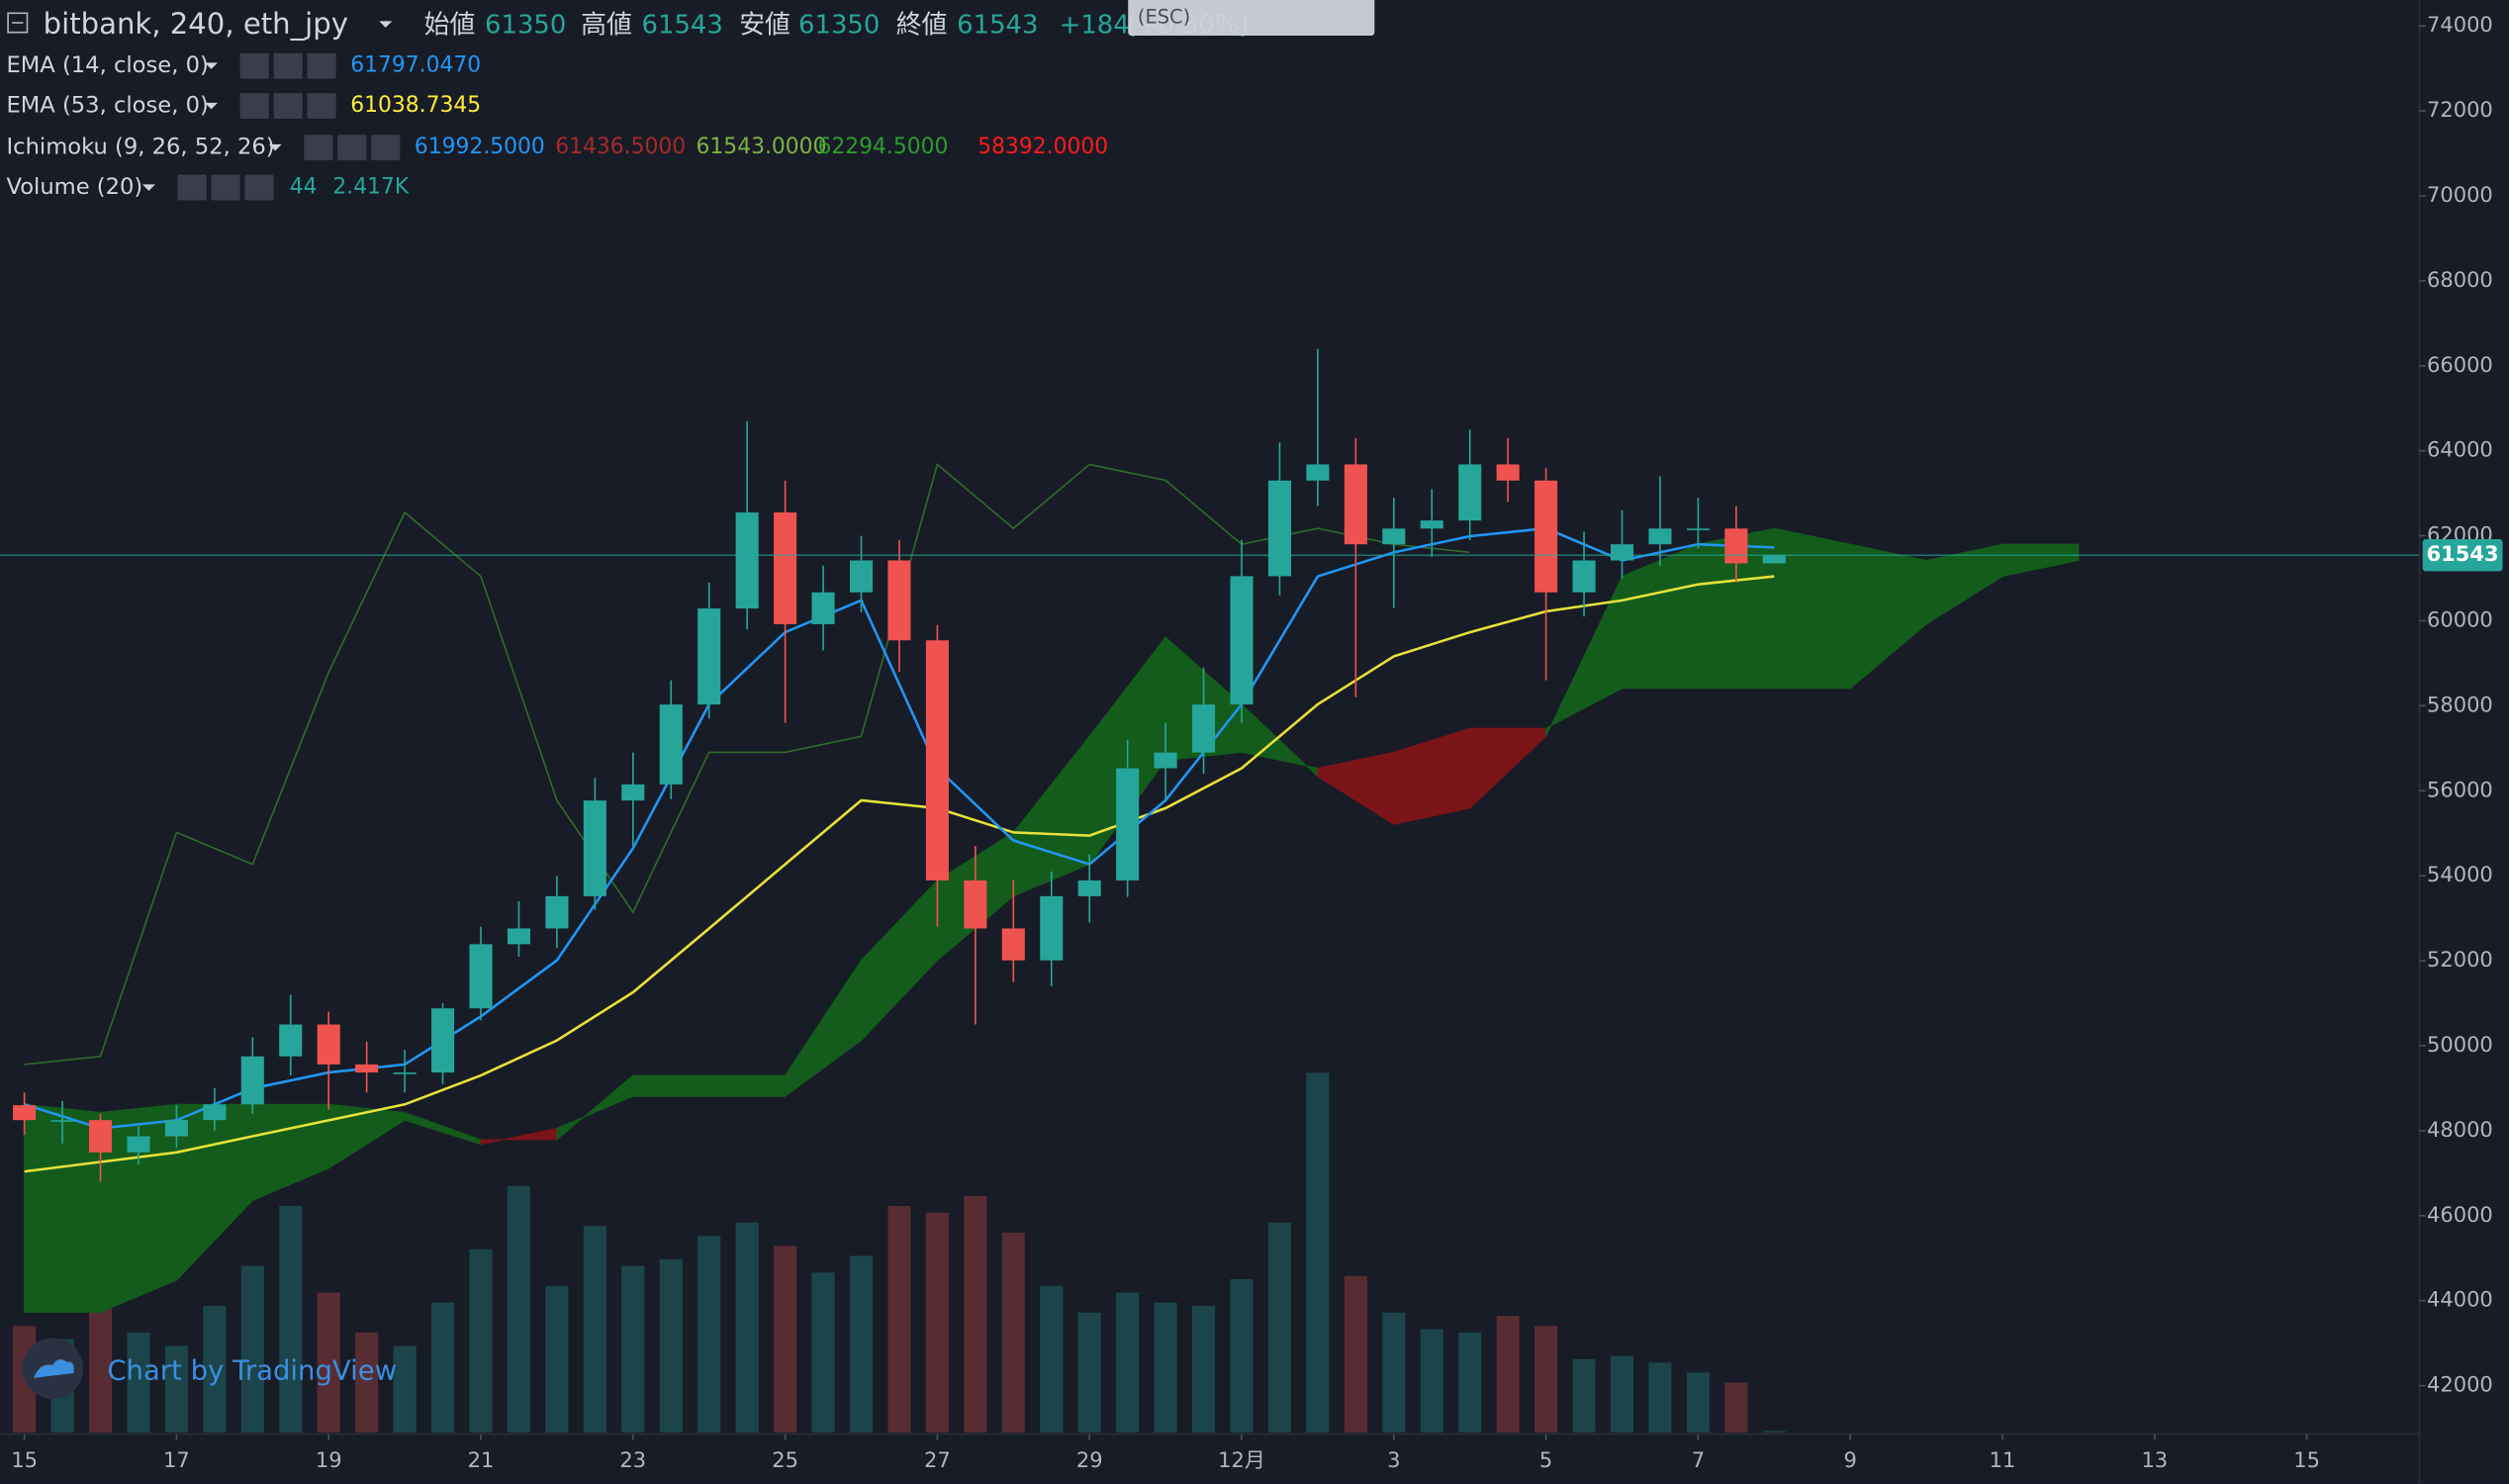 The image size is (2509, 1484). I want to click on indicator-value: 2.417K, so click(370, 187).